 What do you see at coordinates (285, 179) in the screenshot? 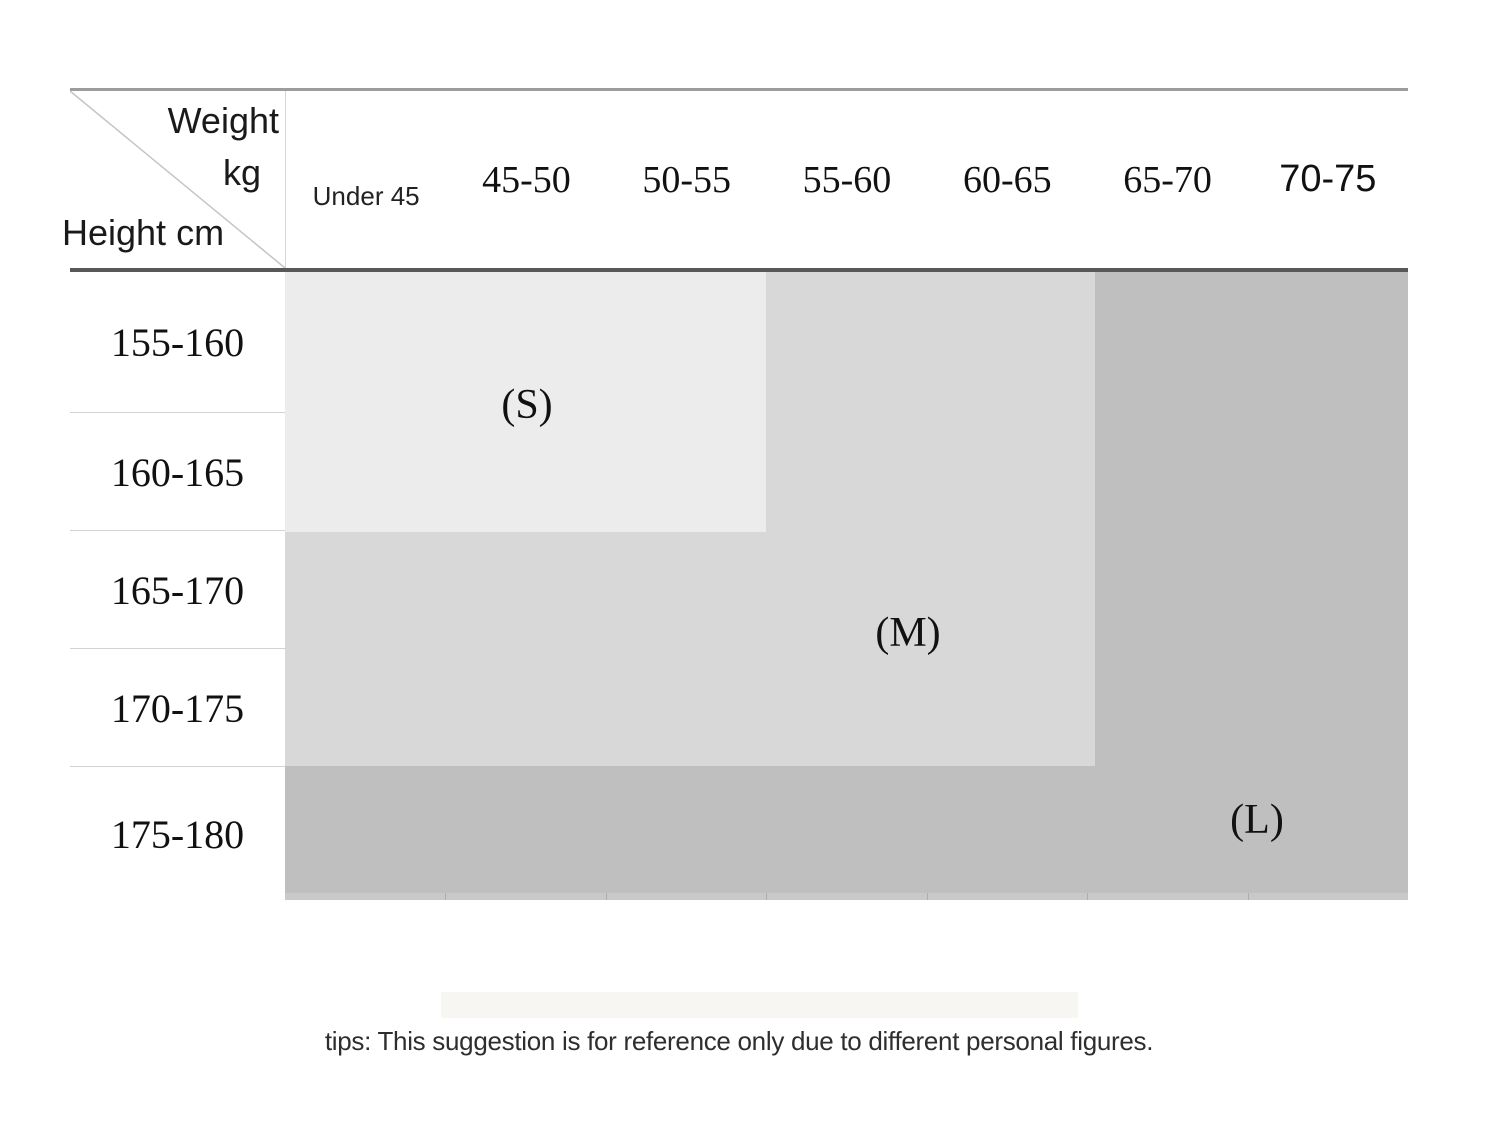
I see `corner-right-divider` at bounding box center [285, 179].